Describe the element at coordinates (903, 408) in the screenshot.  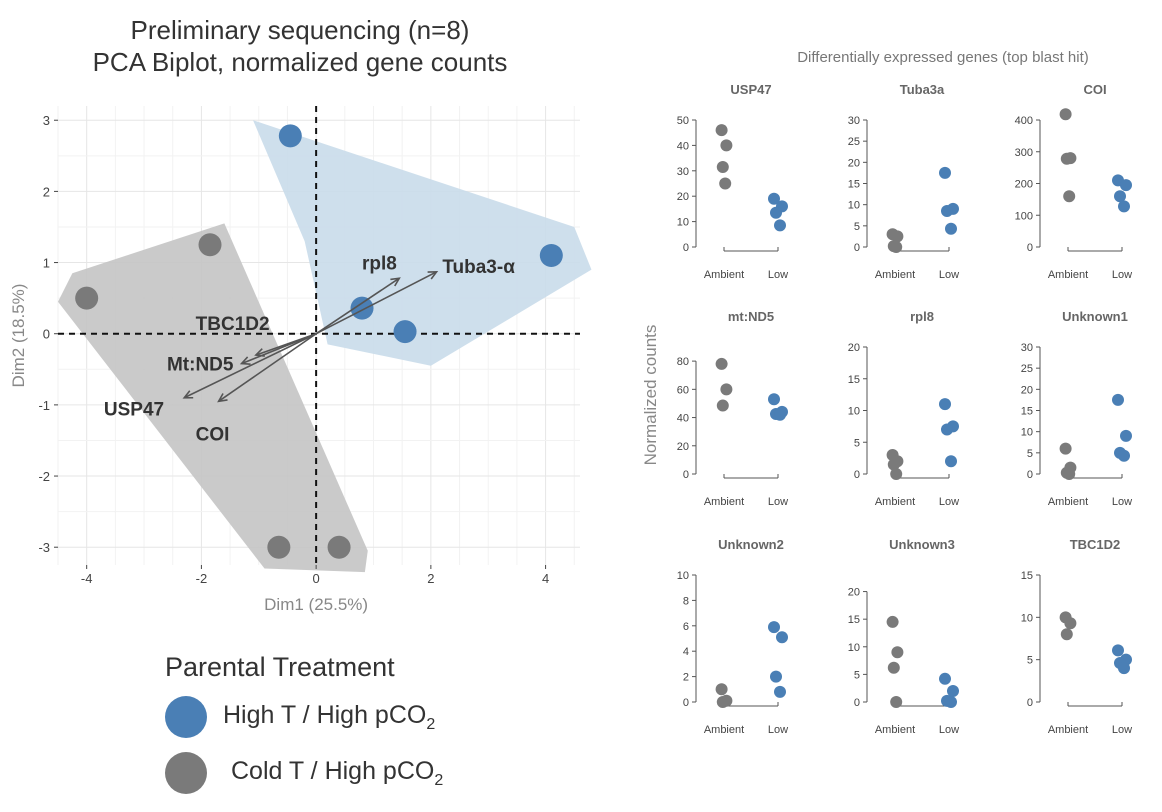
I see `gene-panel: rpl8 0 5 10 15 20 Ambient Low` at that location.